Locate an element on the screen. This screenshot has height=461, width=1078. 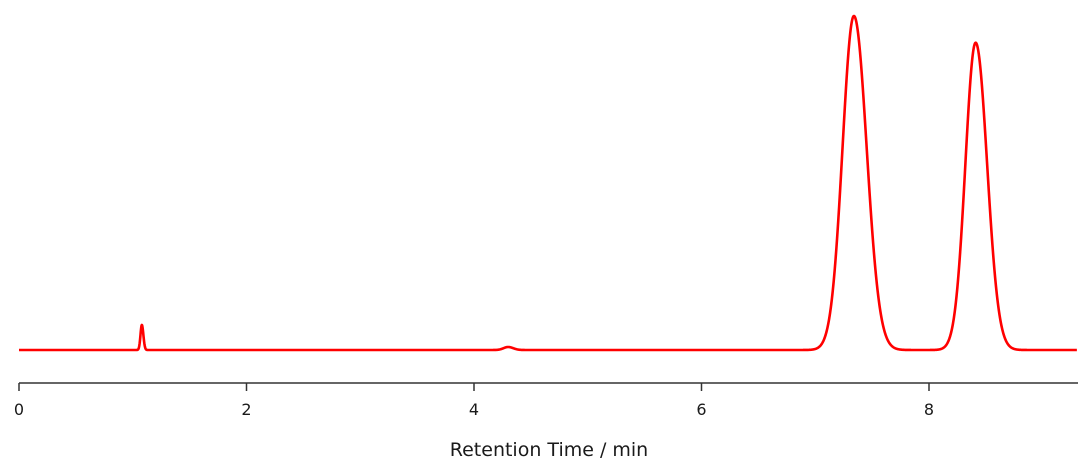
x-tick-label: 6 is located at coordinates (701, 409).